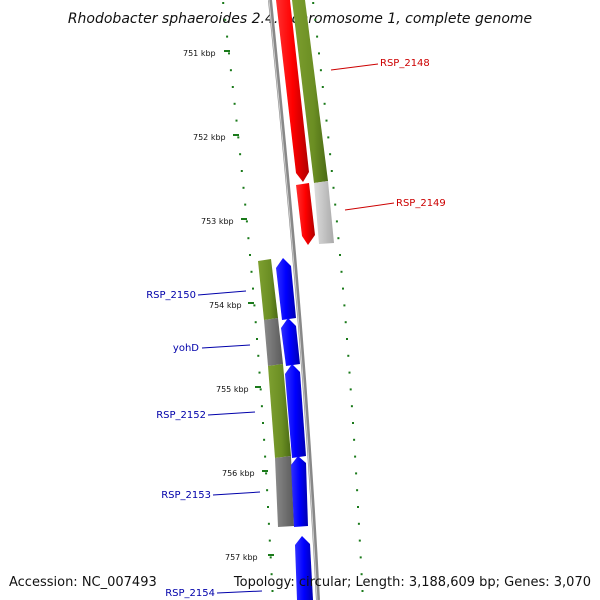 Image resolution: width=600 pixels, height=600 pixels. Describe the element at coordinates (190, 593) in the screenshot. I see `gene-label-rsp-2154: RSP_2154` at that location.